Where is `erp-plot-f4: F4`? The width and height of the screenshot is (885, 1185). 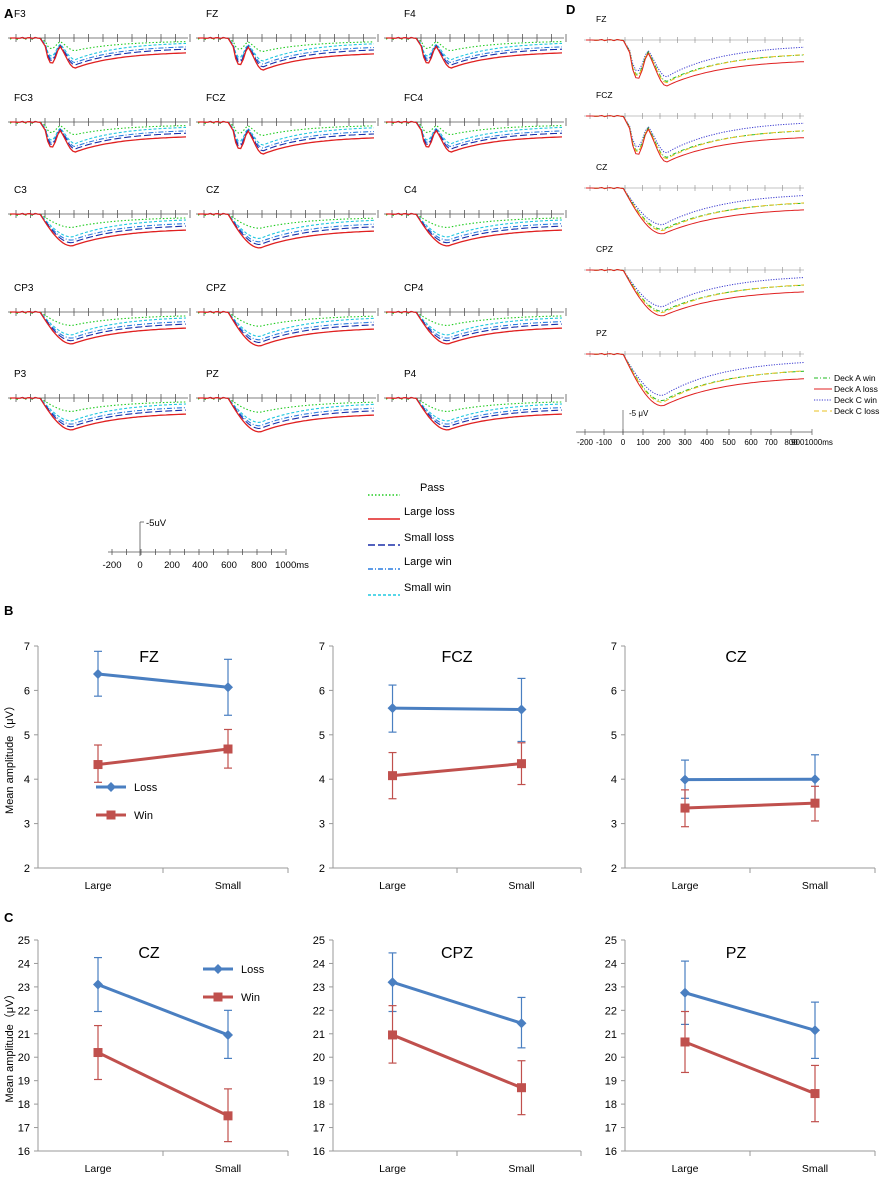 erp-plot-f4: F4 is located at coordinates (475, 39).